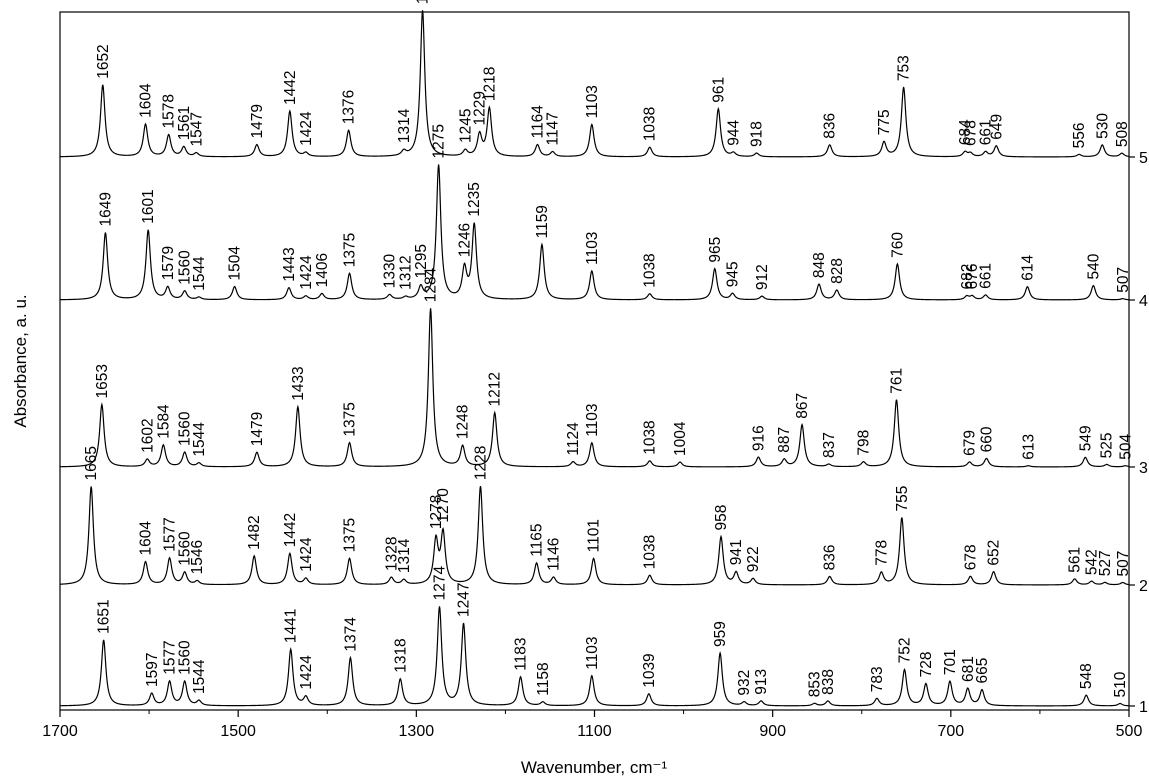  I want to click on peak-label: 1479, so click(257, 121).